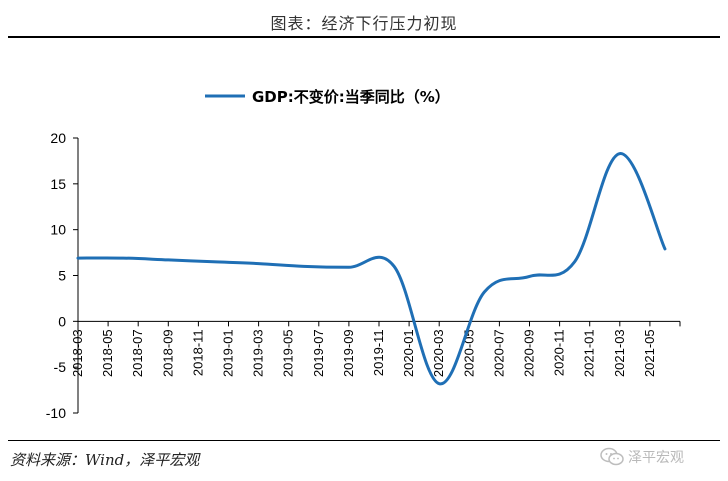 The height and width of the screenshot is (481, 728). Describe the element at coordinates (649, 353) in the screenshot. I see `x-tick-label: 2021-05` at that location.